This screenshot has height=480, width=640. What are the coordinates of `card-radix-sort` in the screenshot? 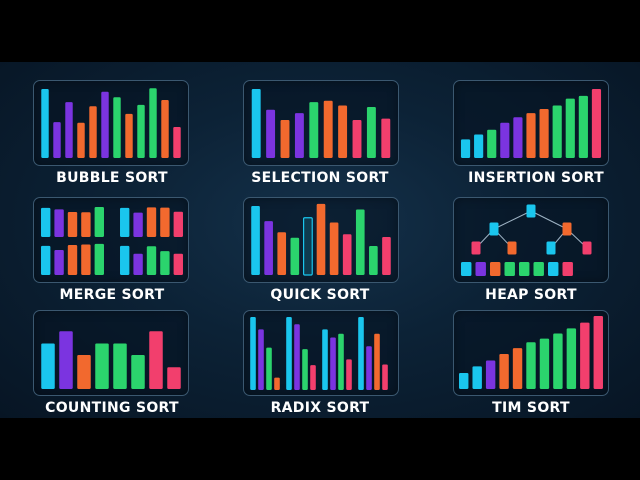 It's located at (321, 353).